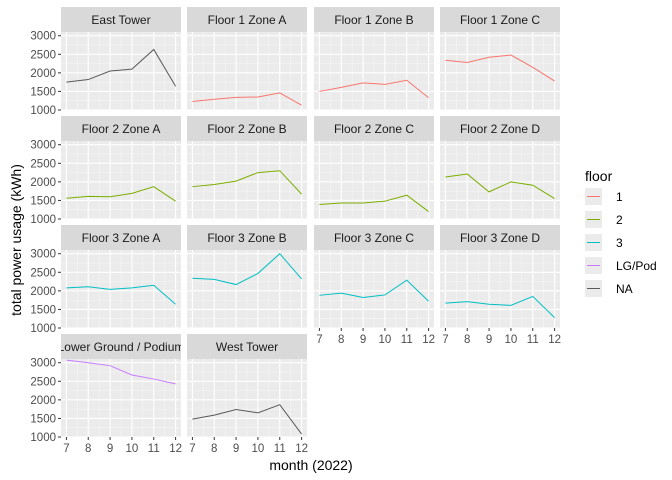 This screenshot has height=480, width=672. What do you see at coordinates (121, 59) in the screenshot?
I see `panel-east-tower: East Tower` at bounding box center [121, 59].